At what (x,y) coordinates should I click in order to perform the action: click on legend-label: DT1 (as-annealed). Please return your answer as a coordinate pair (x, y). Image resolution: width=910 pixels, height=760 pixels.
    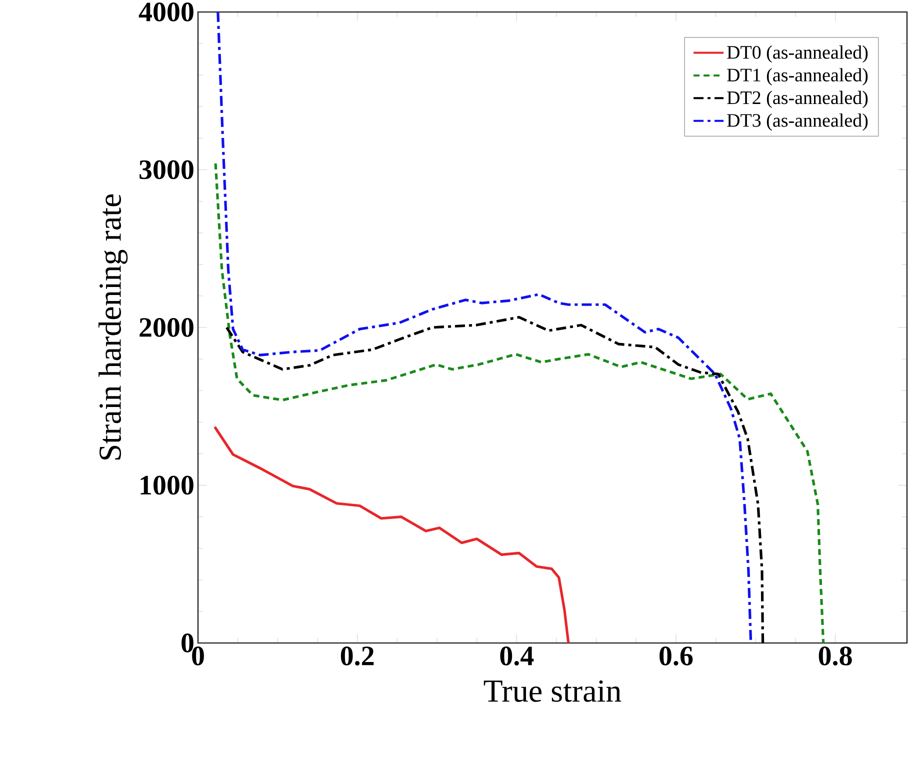
    Looking at the image, I should click on (797, 77).